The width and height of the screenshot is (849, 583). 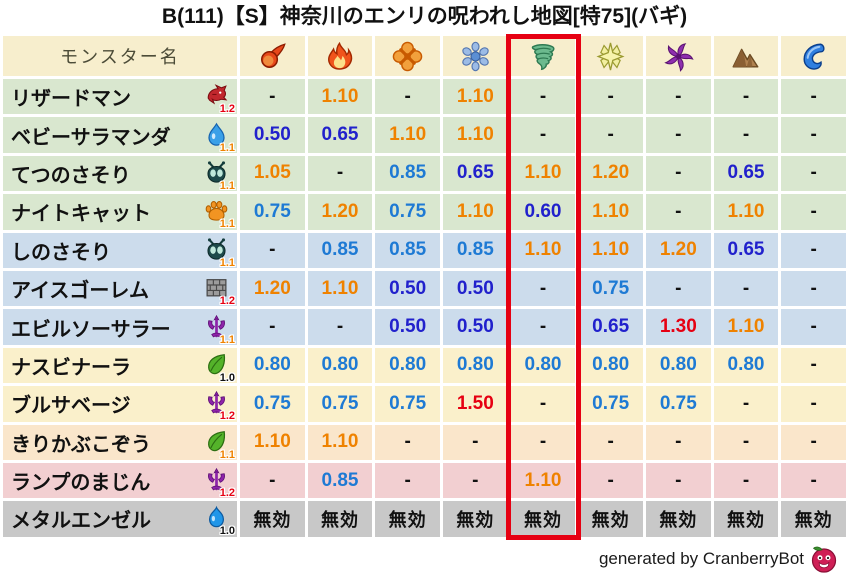 I want to click on wave-icon, so click(x=813, y=56).